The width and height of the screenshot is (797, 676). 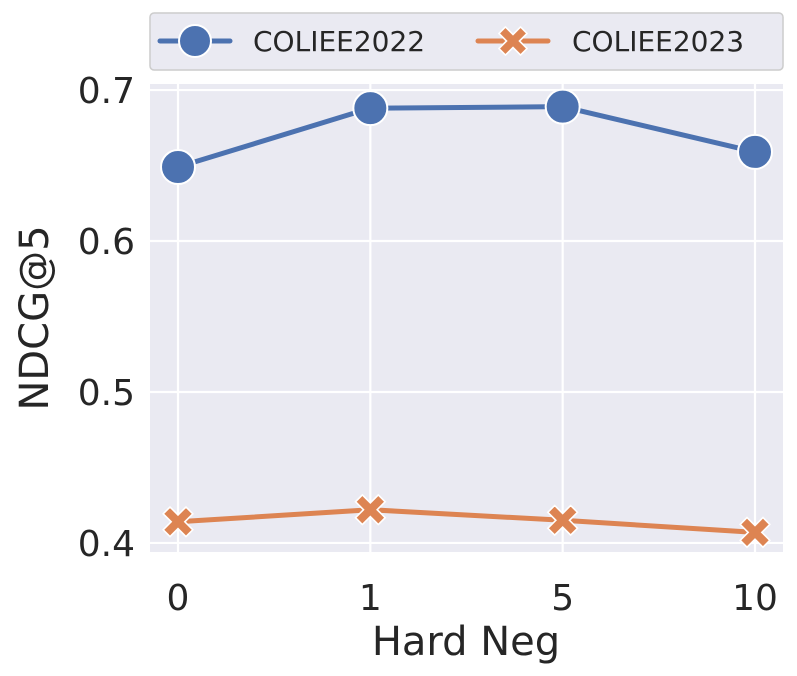 I want to click on series-coliee2023, so click(x=466, y=521).